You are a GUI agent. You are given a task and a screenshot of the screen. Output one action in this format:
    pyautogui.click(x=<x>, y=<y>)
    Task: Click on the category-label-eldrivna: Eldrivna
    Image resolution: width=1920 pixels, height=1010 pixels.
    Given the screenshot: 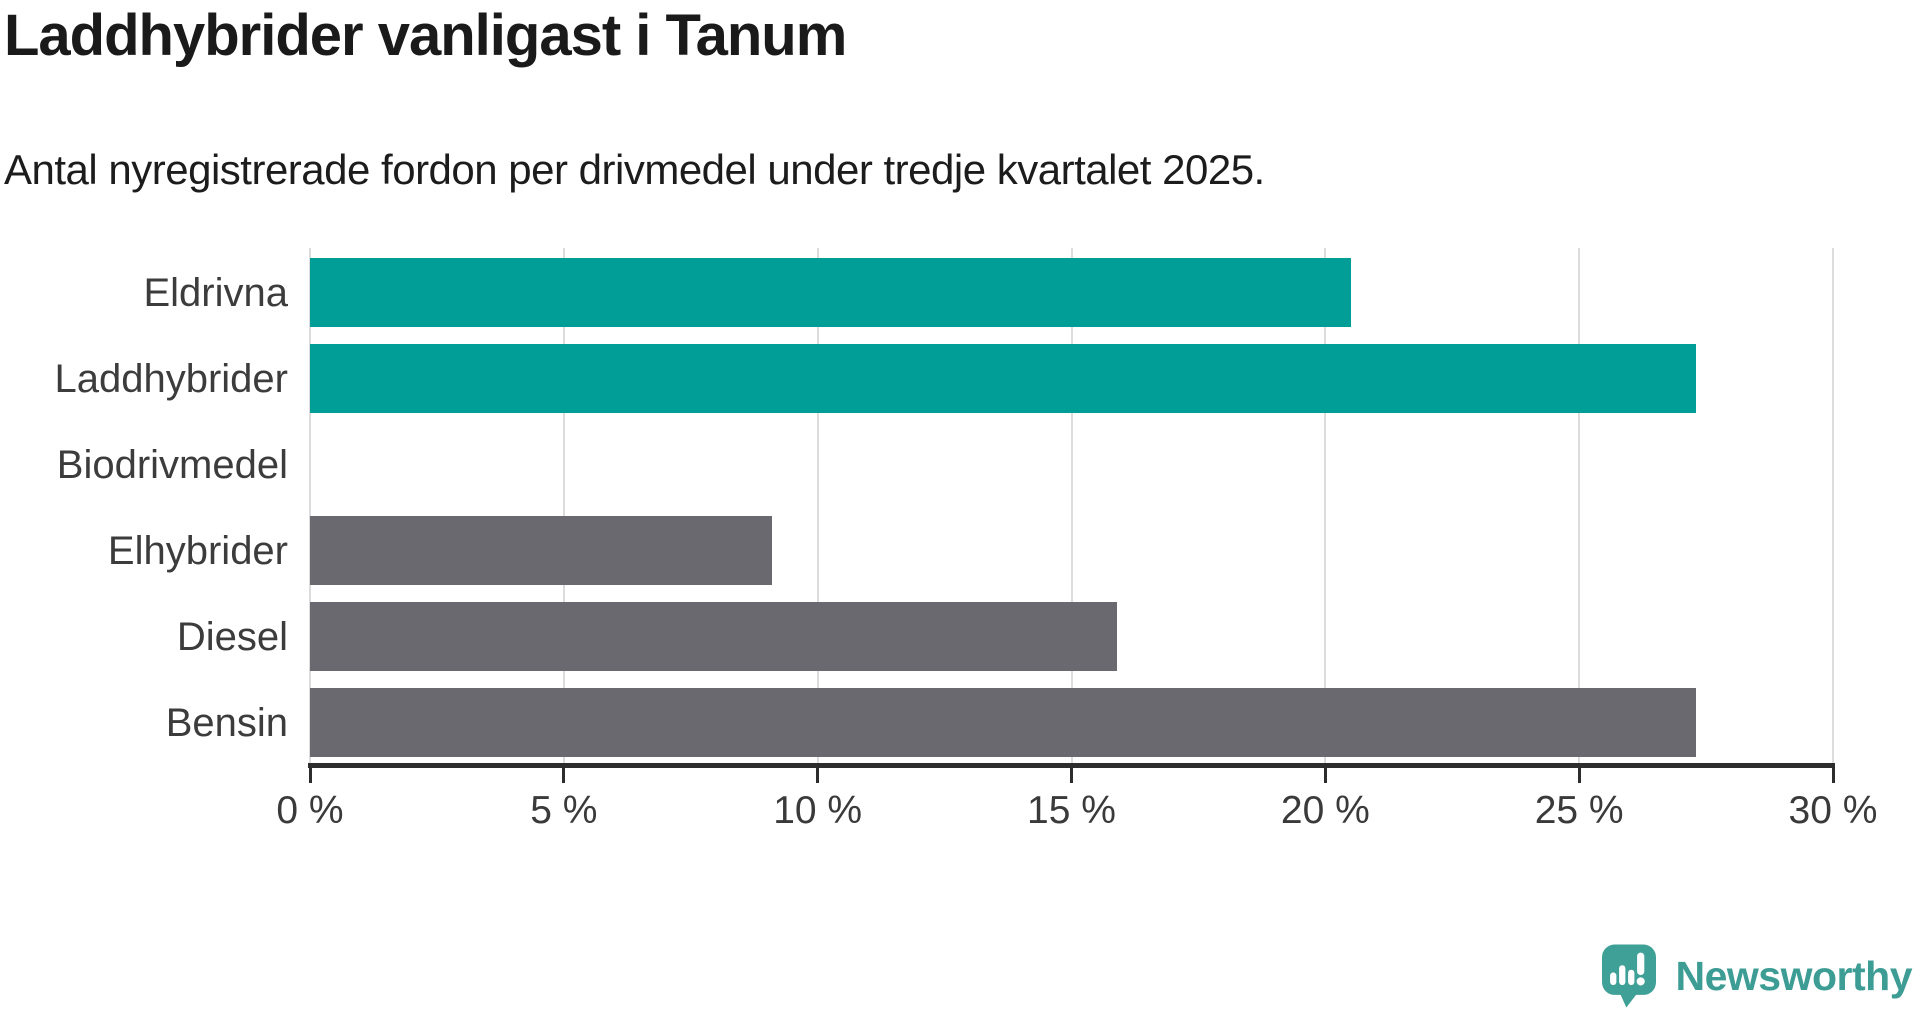 What is the action you would take?
    pyautogui.click(x=215, y=292)
    